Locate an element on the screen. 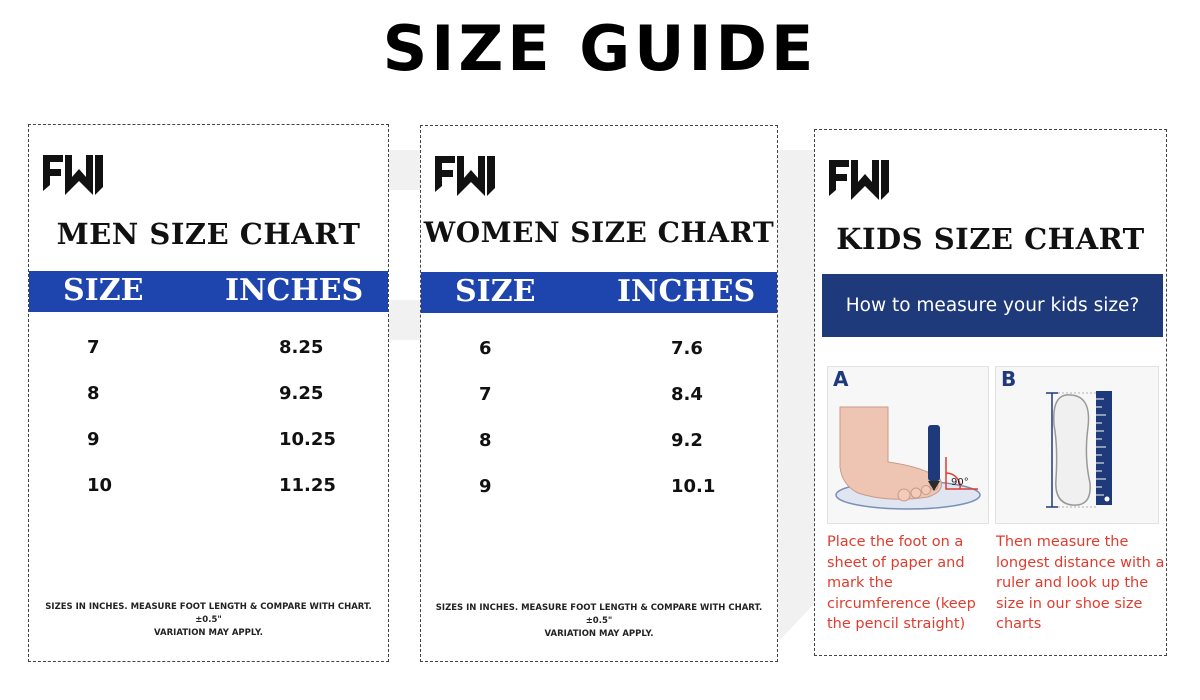 This screenshot has height=700, width=1200. cell-size: 6 is located at coordinates (485, 348).